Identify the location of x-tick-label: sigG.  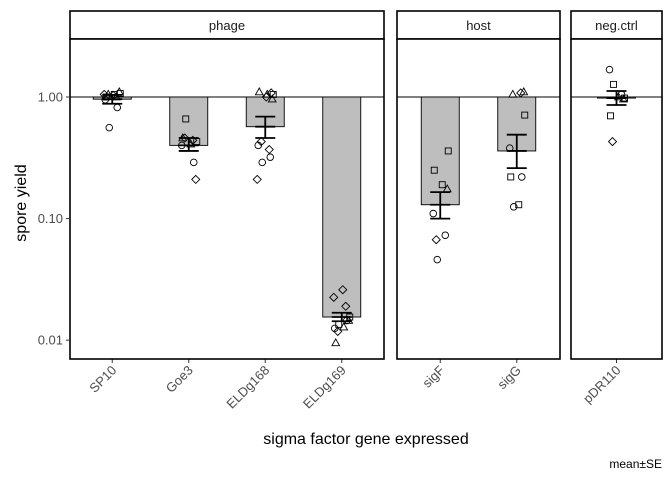
(509, 378).